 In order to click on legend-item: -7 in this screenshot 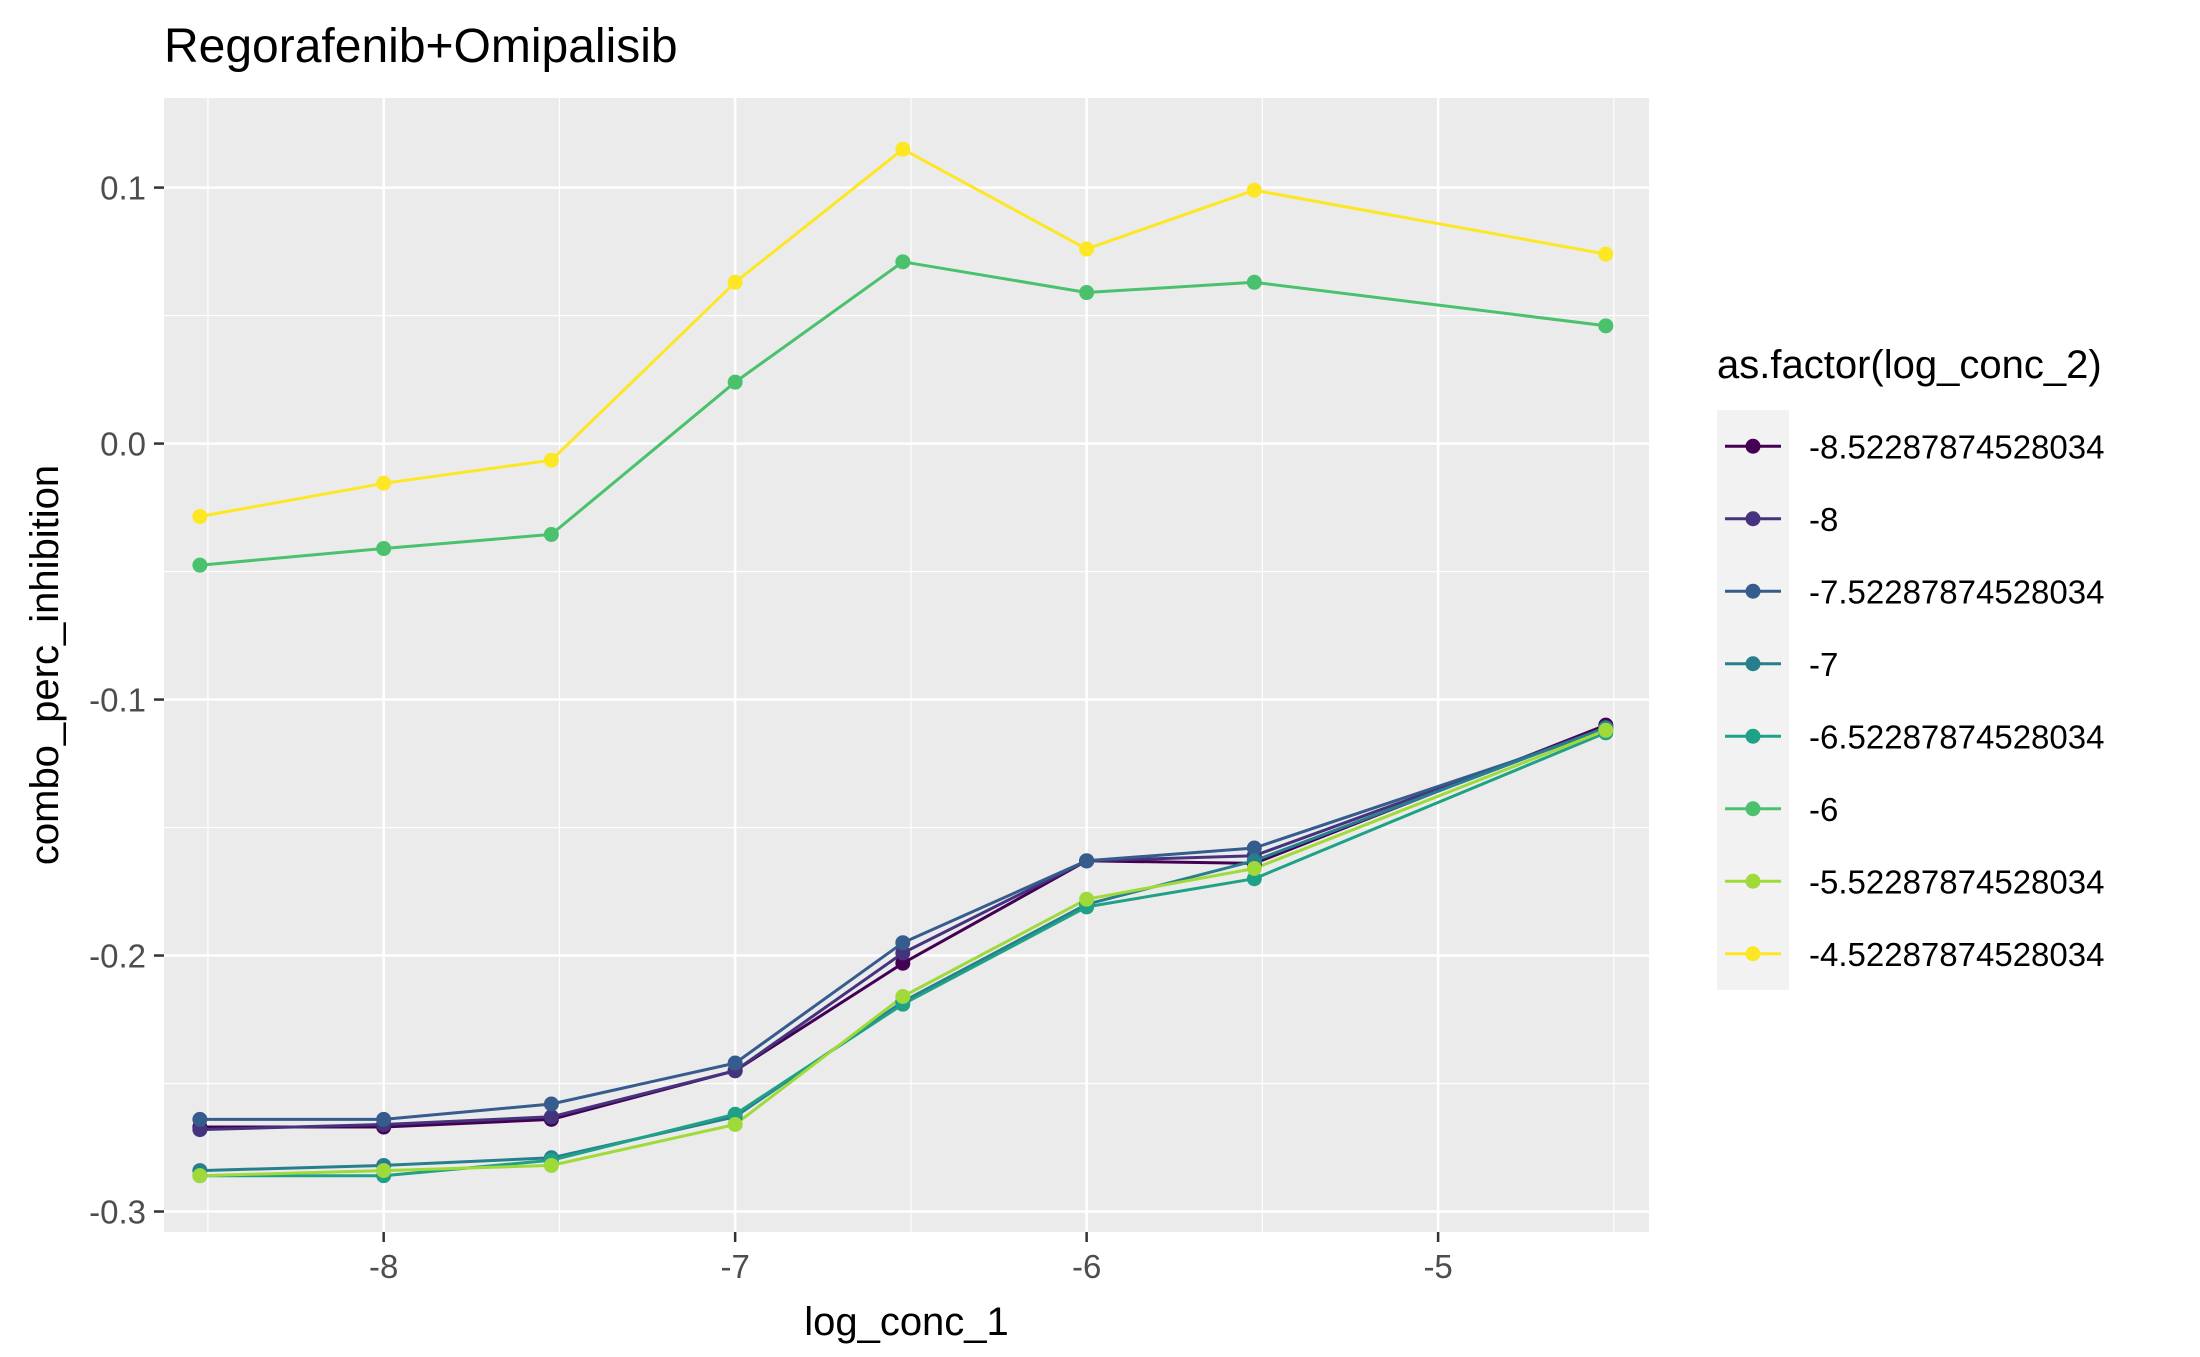, I will do `click(1781, 664)`.